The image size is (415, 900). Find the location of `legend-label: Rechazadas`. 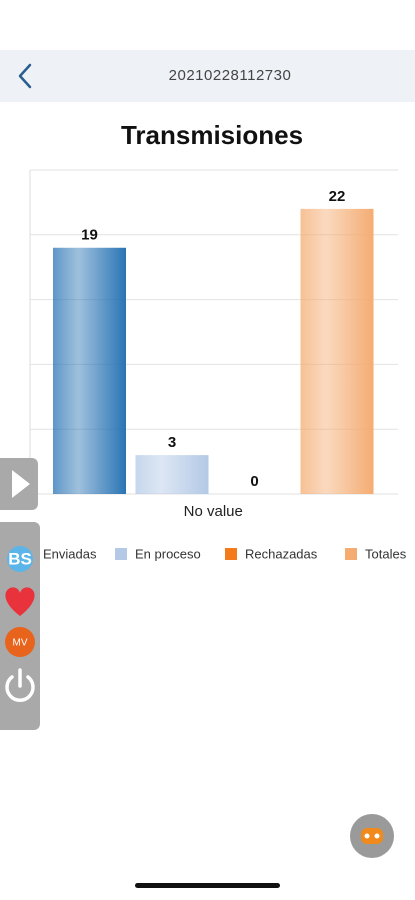

legend-label: Rechazadas is located at coordinates (281, 553).